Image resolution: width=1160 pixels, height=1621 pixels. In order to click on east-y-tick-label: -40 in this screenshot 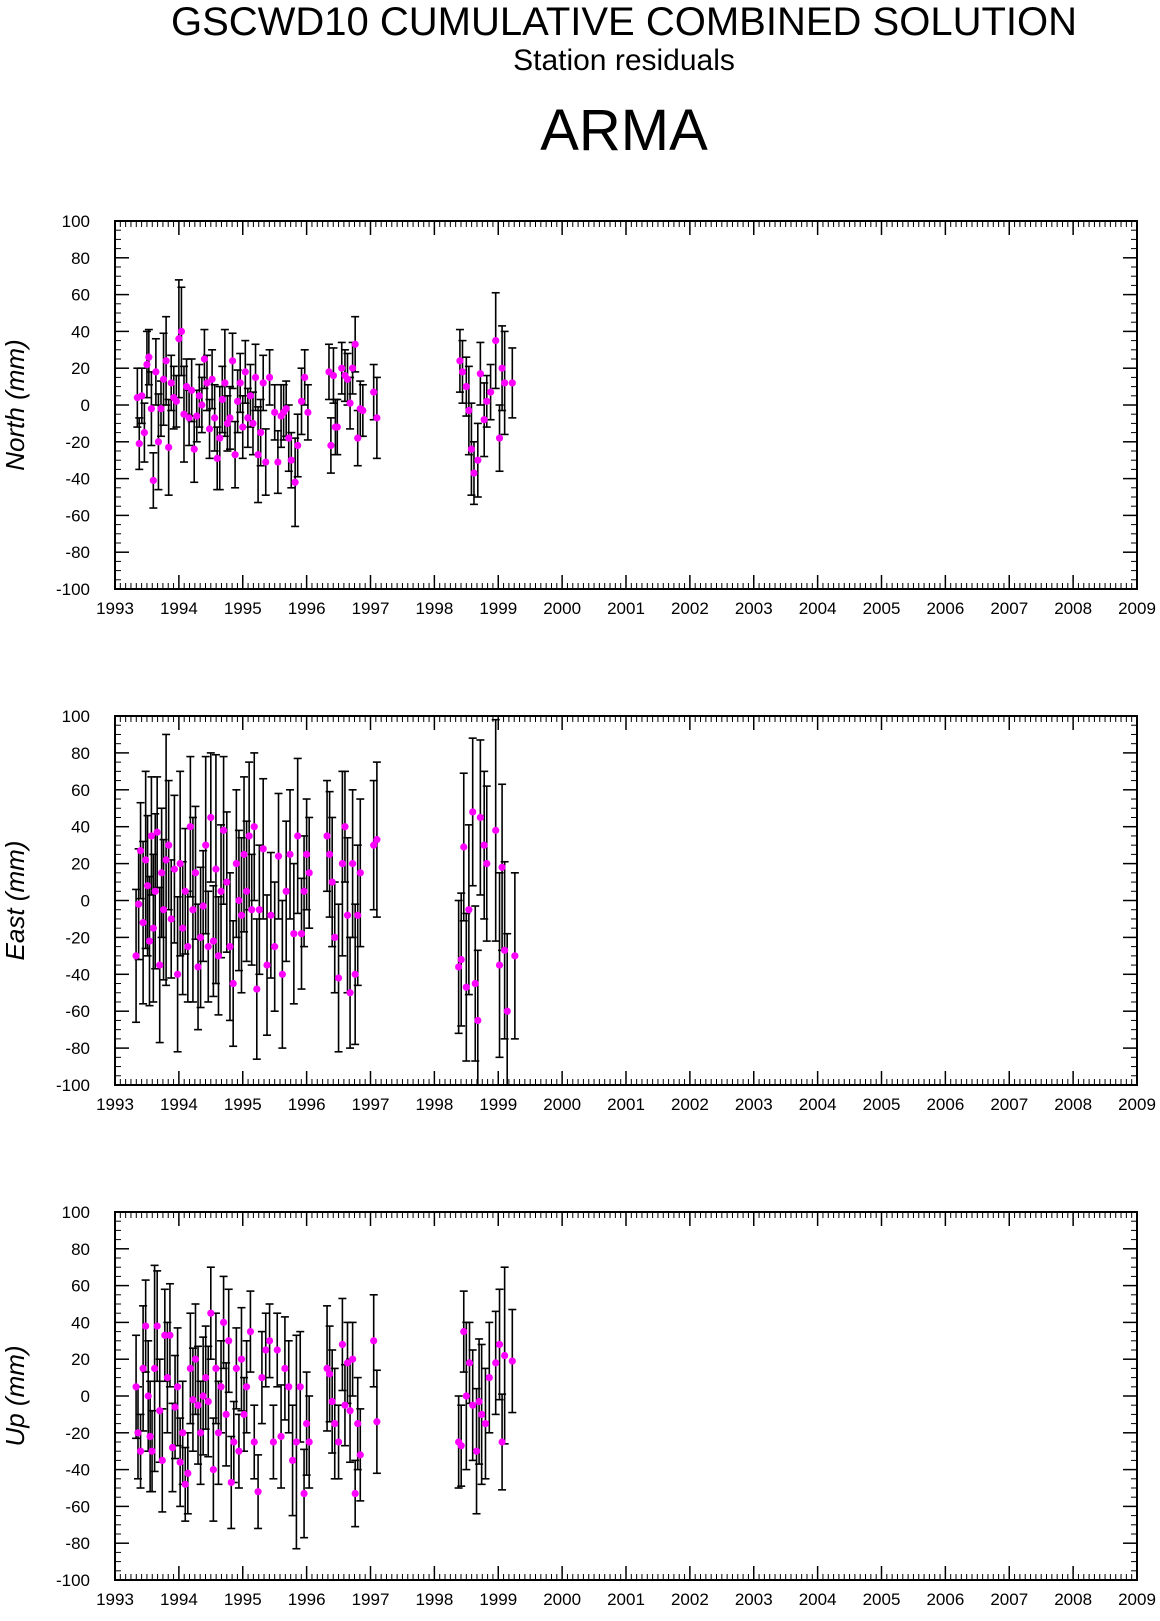, I will do `click(77, 974)`.